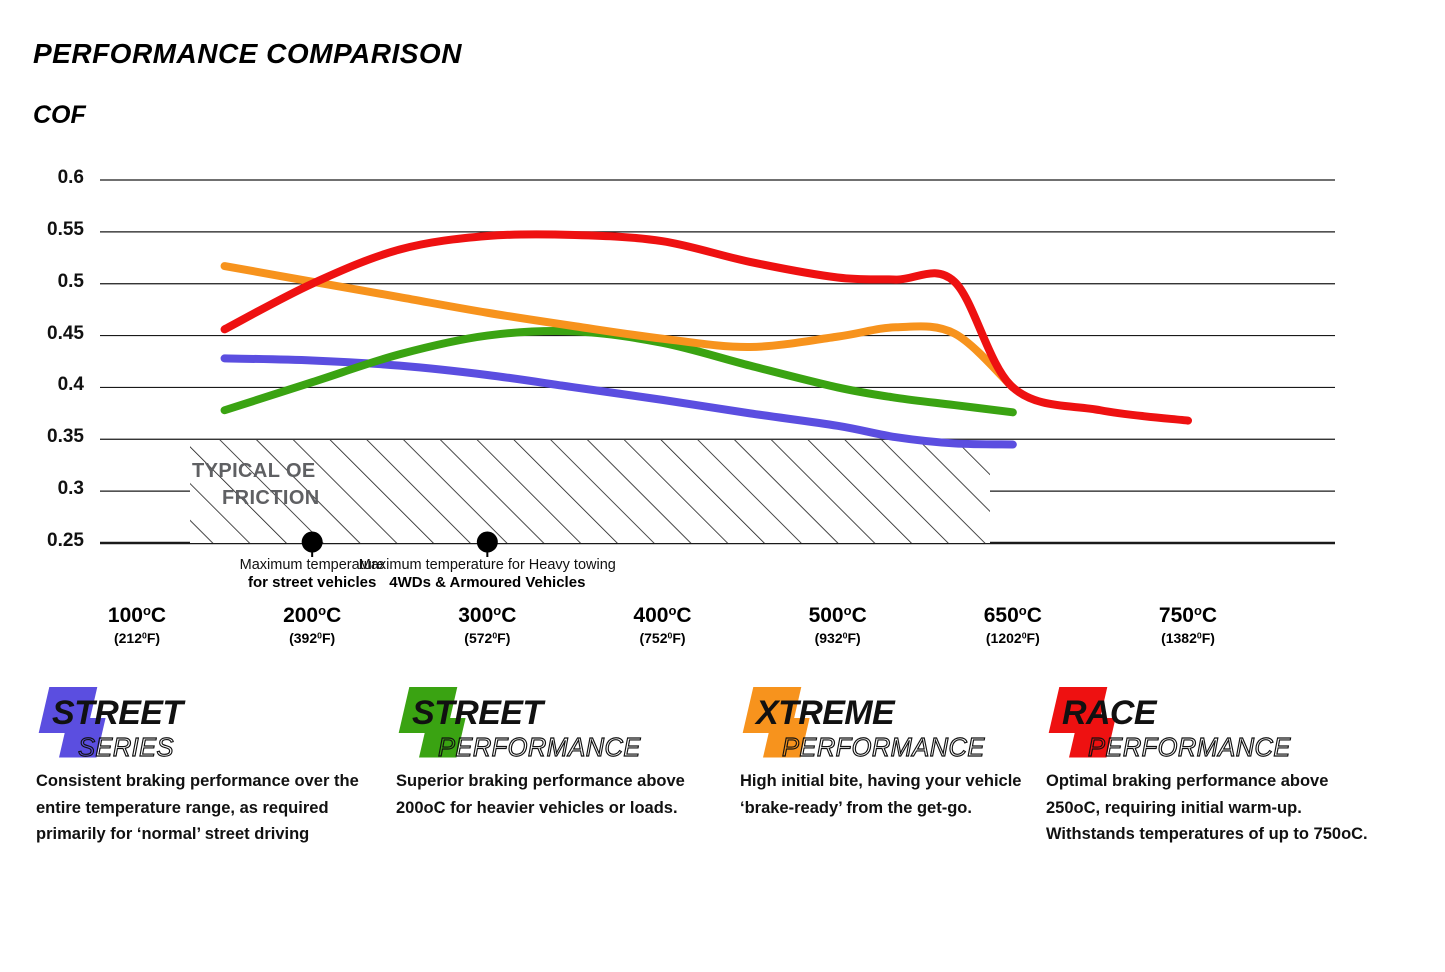 The width and height of the screenshot is (1445, 972). I want to click on x-tick-fahrenheit: (3920F), so click(312, 637).